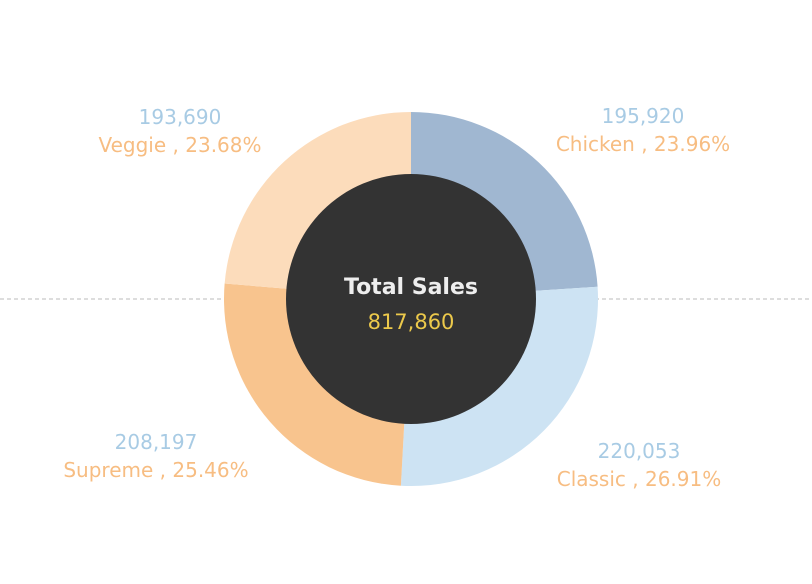 Image resolution: width=812 pixels, height=584 pixels. I want to click on value-label-supreme: 208,197, so click(156, 442).